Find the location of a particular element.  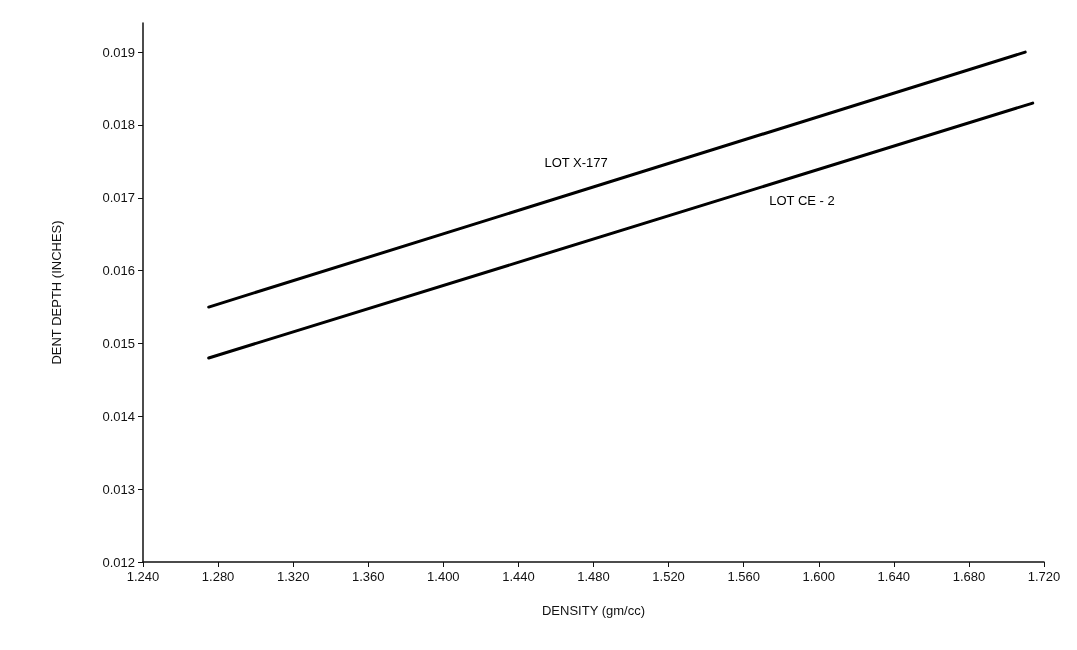

x-tick-label: 1.360 is located at coordinates (368, 576).